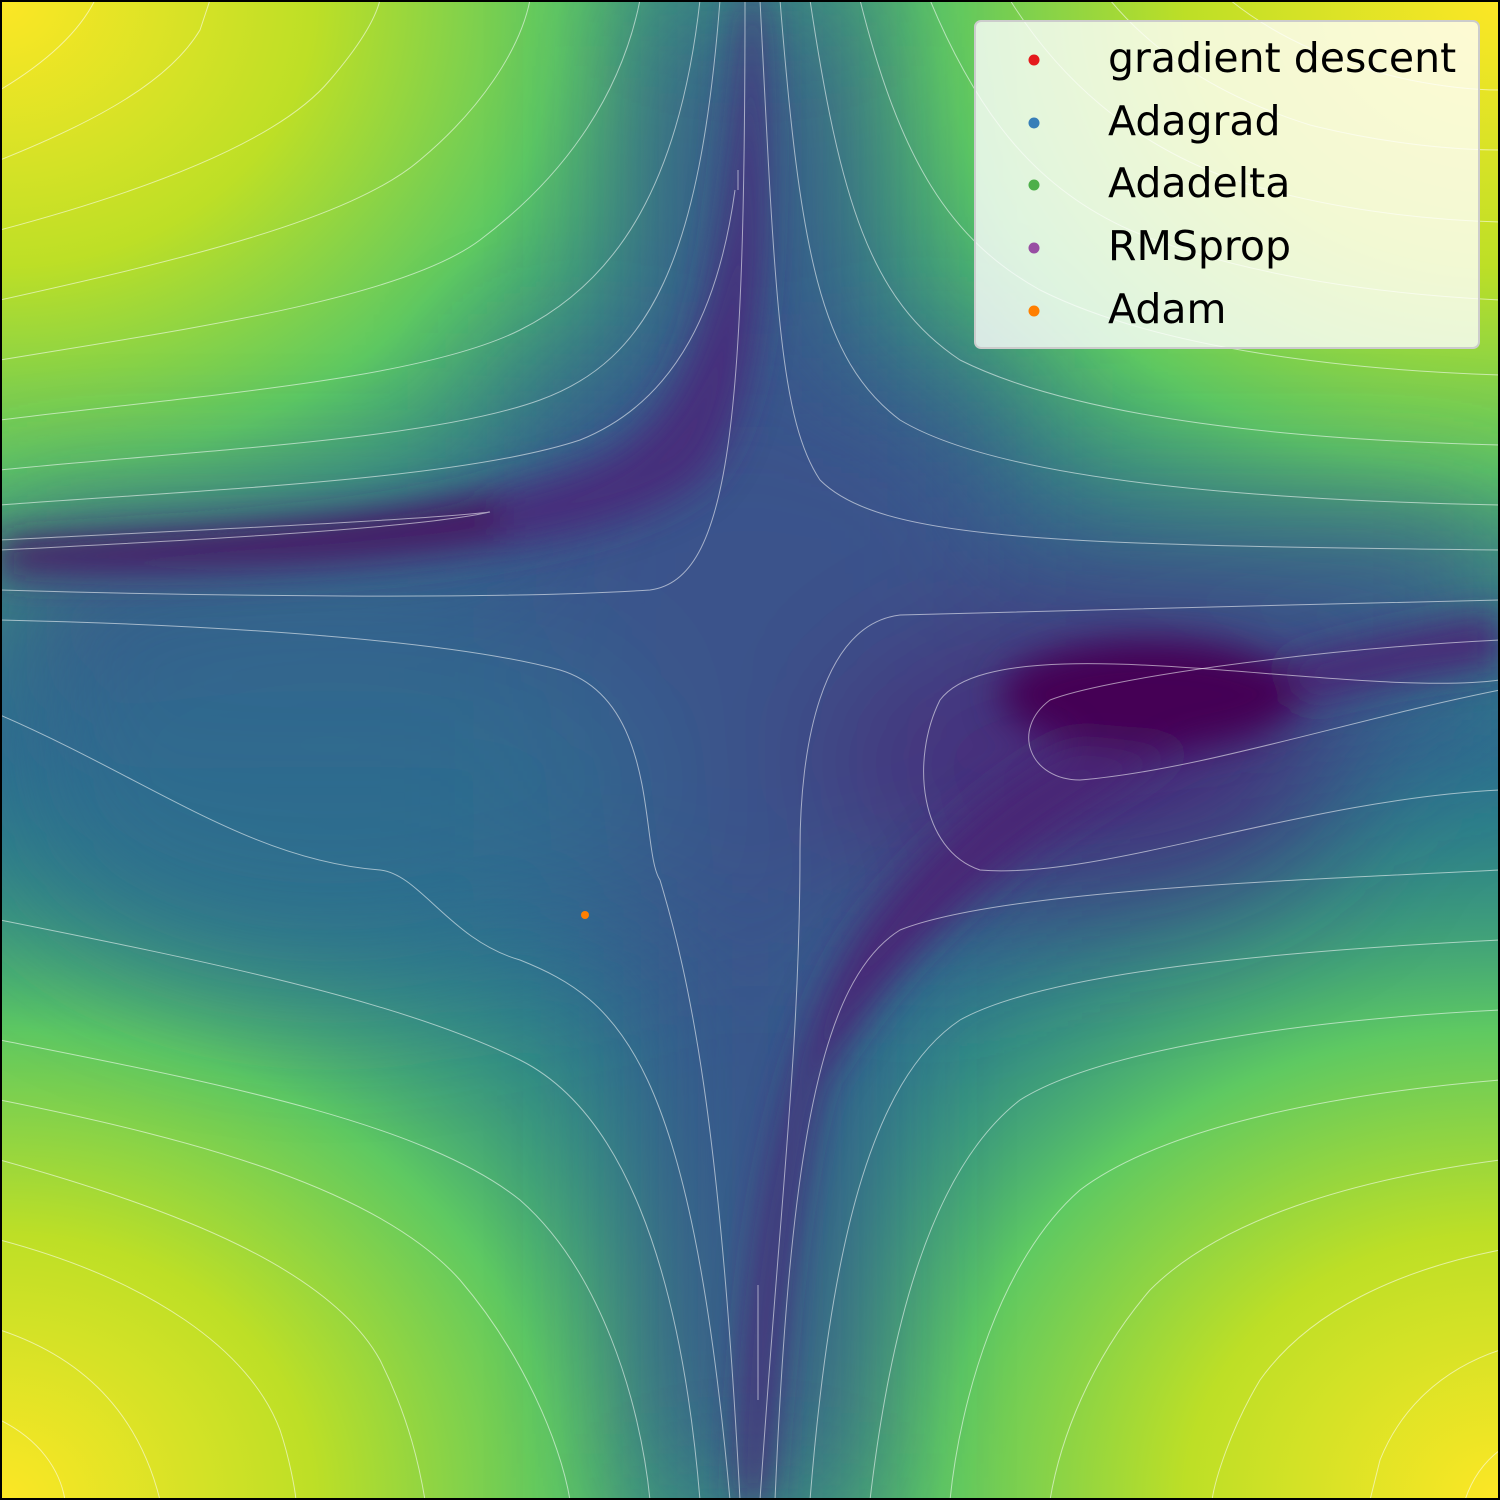 The height and width of the screenshot is (1500, 1500). I want to click on legend-label: Adadelta, so click(1199, 183).